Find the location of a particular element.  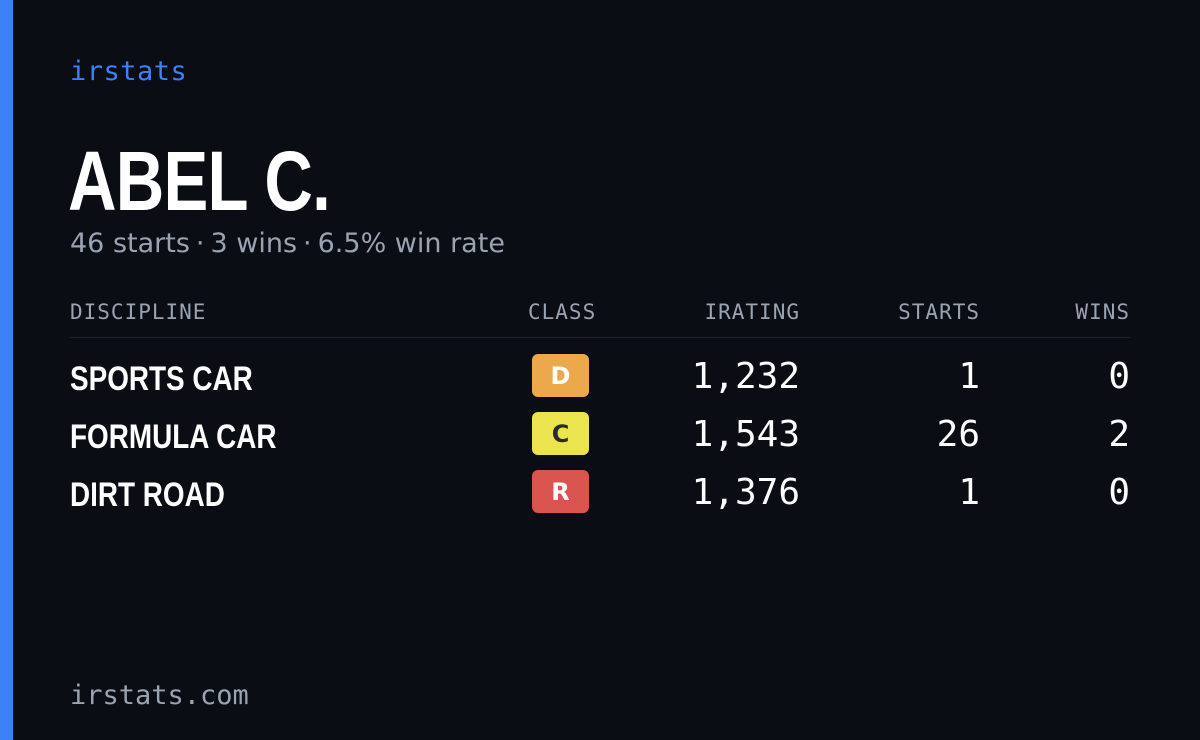

row-discipline: FORMULA CAR is located at coordinates (173, 437).